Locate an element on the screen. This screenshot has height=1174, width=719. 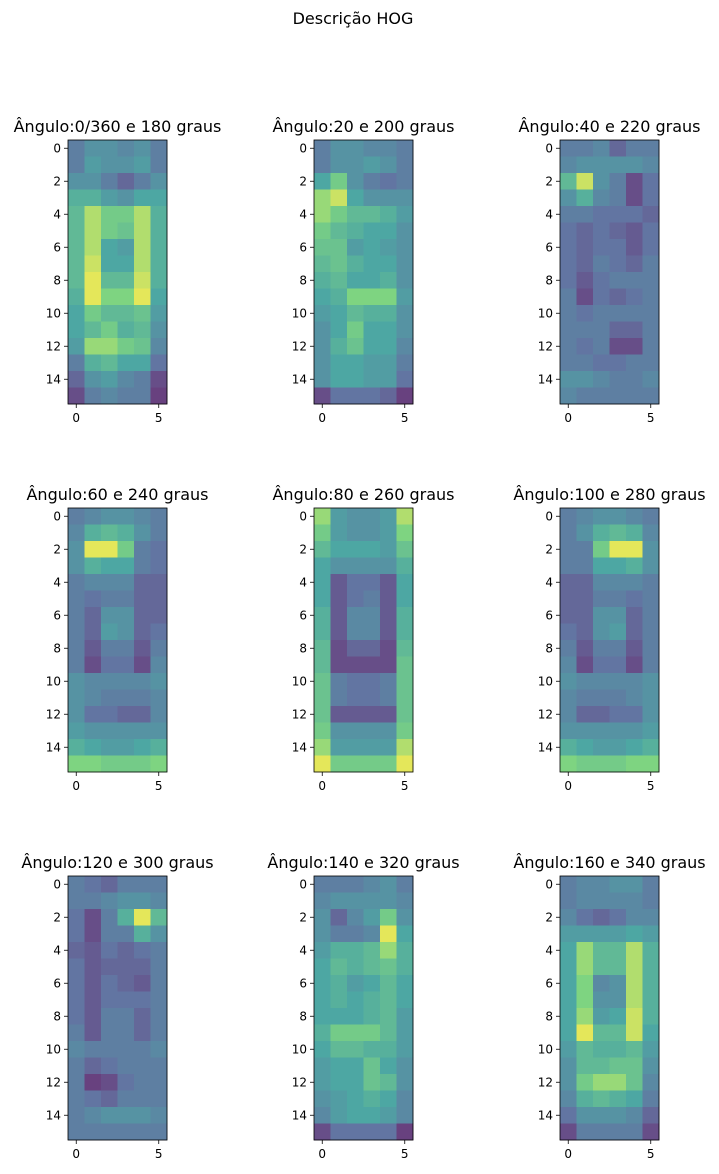
panel-title: Ângulo:160 e 340 graus is located at coordinates (609, 862).